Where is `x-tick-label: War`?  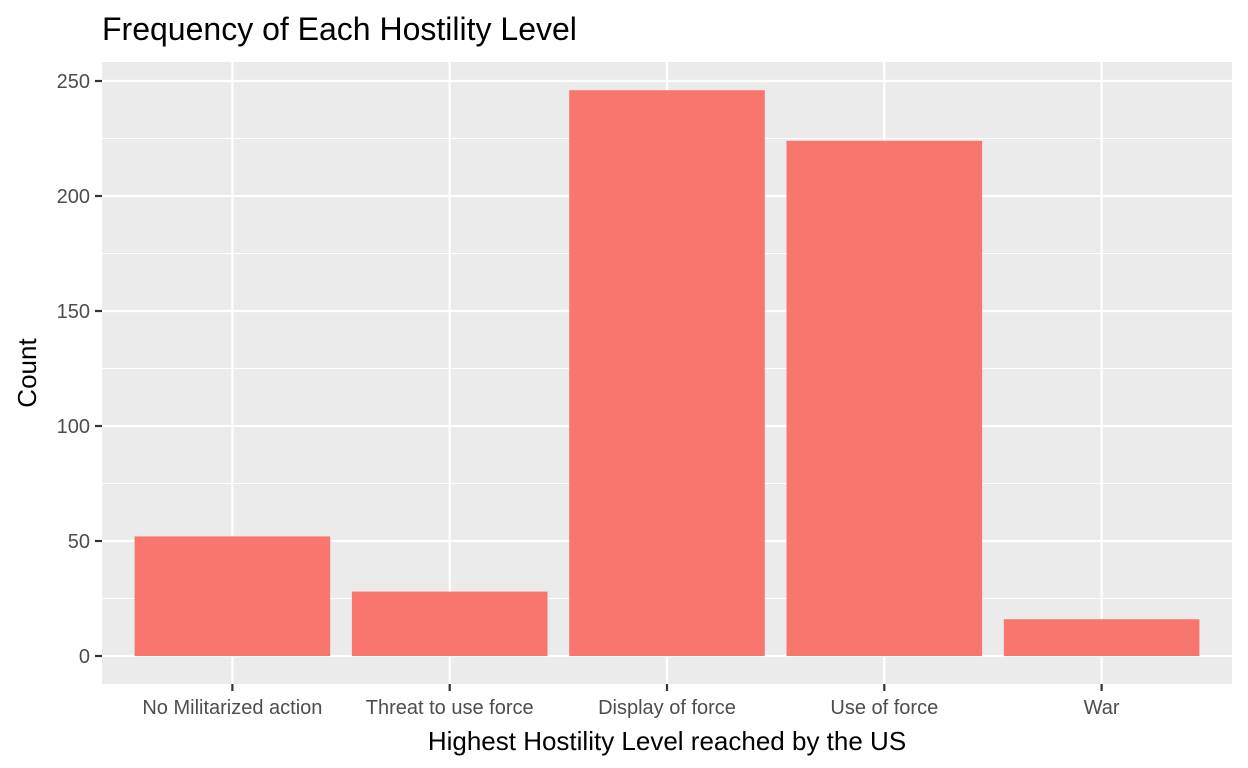 x-tick-label: War is located at coordinates (1102, 708).